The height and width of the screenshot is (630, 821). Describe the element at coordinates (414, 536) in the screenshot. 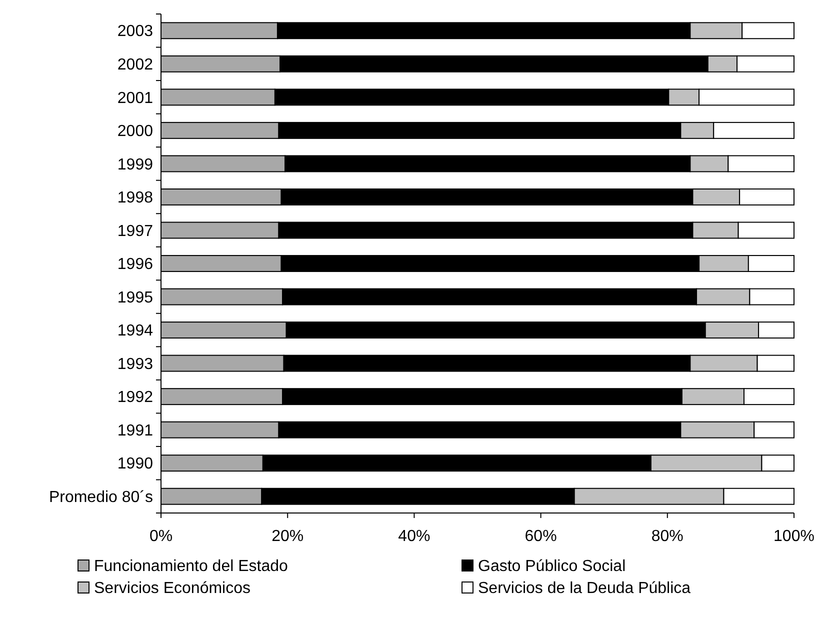

I see `x-tick-label: 40%` at that location.